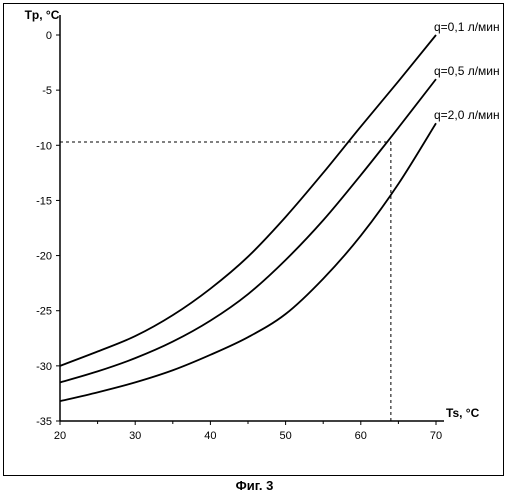 The image size is (509, 500). What do you see at coordinates (467, 115) in the screenshot?
I see `series-label-3: q=2,0 л/мин` at bounding box center [467, 115].